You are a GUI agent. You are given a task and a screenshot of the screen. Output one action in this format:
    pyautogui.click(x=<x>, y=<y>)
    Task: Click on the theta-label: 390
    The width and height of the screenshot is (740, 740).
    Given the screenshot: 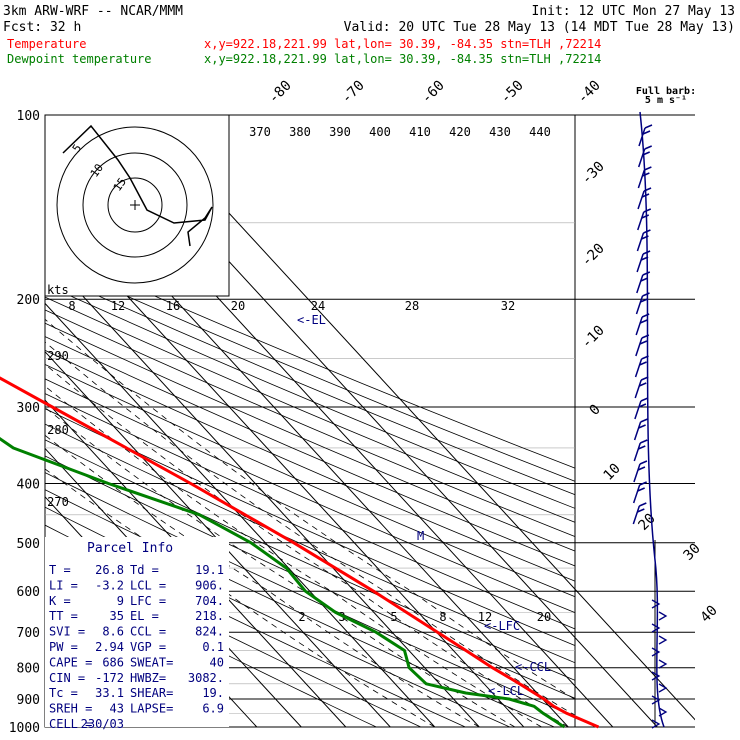 What is the action you would take?
    pyautogui.click(x=340, y=132)
    